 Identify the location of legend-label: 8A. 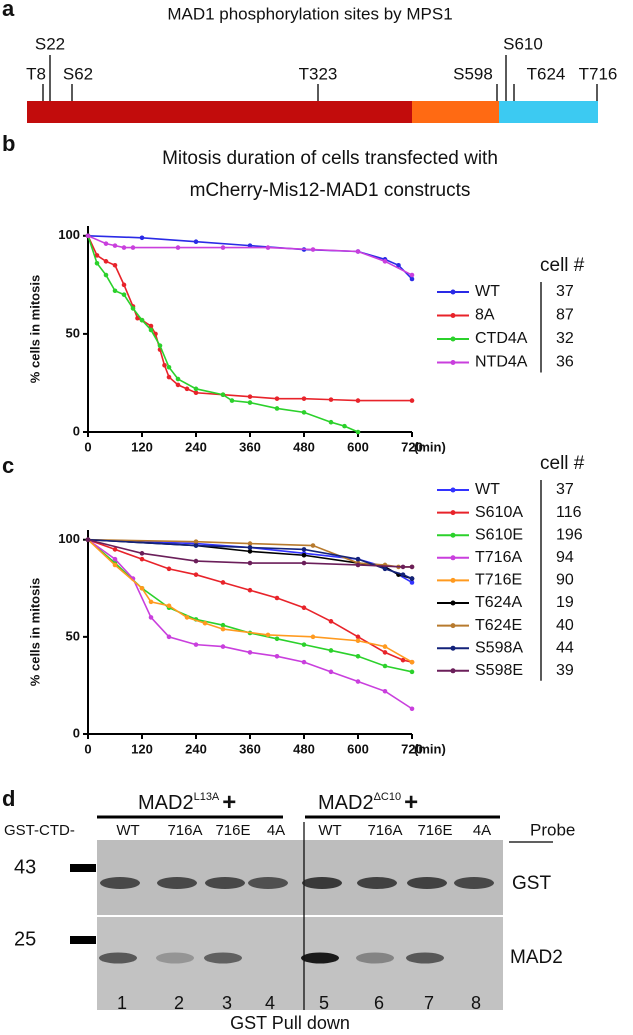
(485, 315).